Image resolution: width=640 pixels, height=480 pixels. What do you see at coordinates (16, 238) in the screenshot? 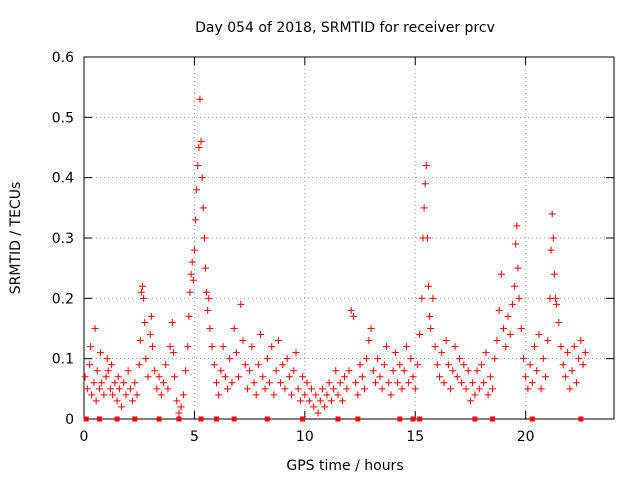
I see `y-axis-label: SRMTID / TECUs` at bounding box center [16, 238].